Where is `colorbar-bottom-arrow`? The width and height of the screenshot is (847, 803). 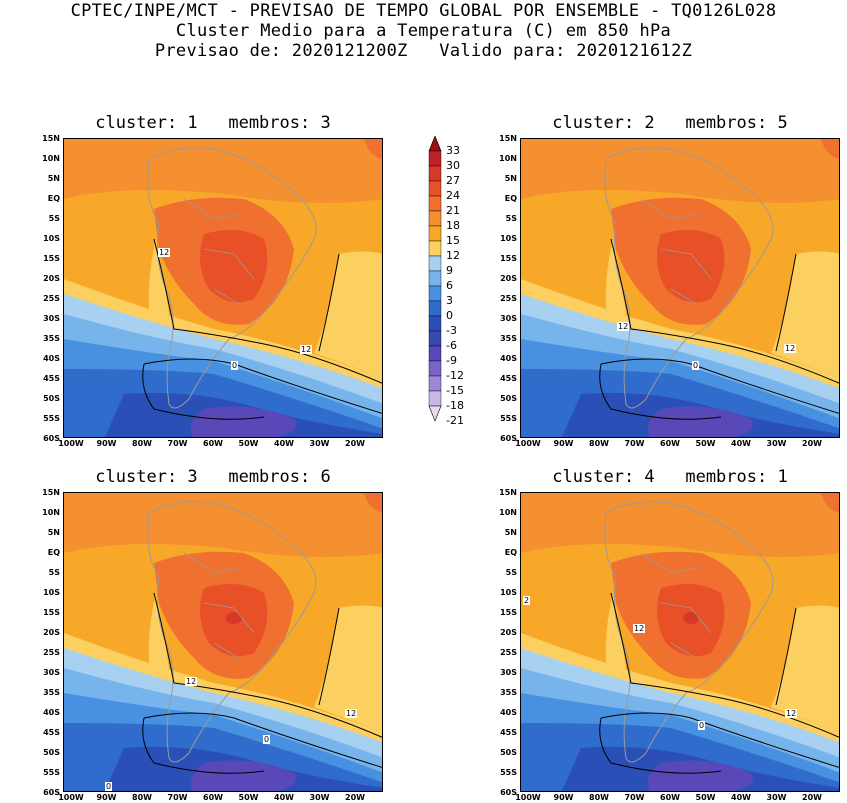
colorbar-bottom-arrow is located at coordinates (435, 413).